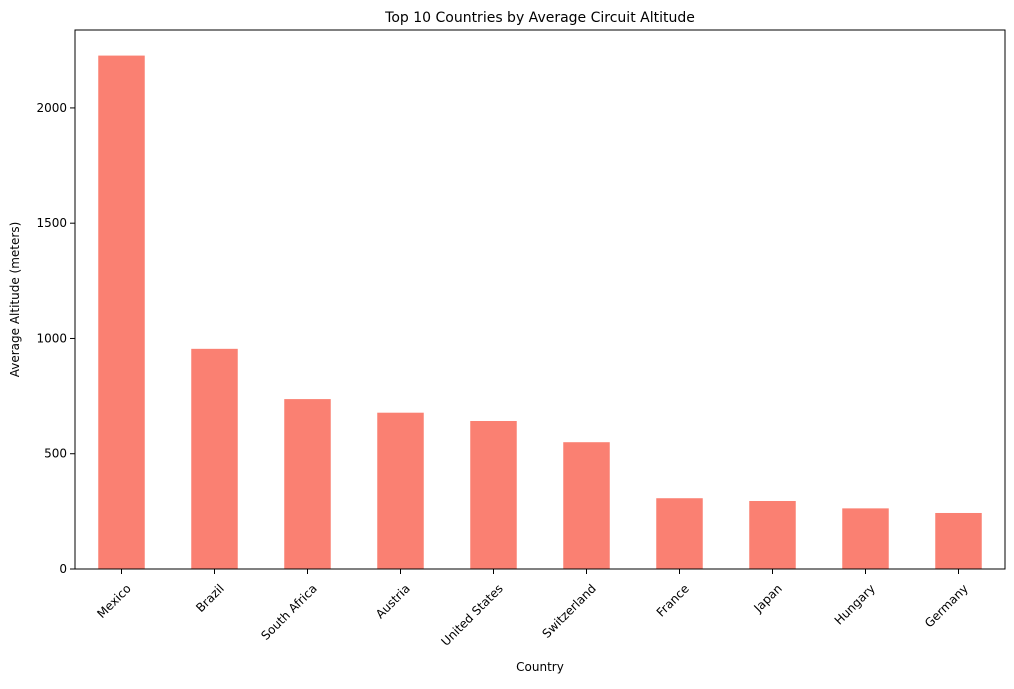 Image resolution: width=1014 pixels, height=689 pixels. I want to click on y-axis: 0 500 1000 1500 2000, so click(55, 338).